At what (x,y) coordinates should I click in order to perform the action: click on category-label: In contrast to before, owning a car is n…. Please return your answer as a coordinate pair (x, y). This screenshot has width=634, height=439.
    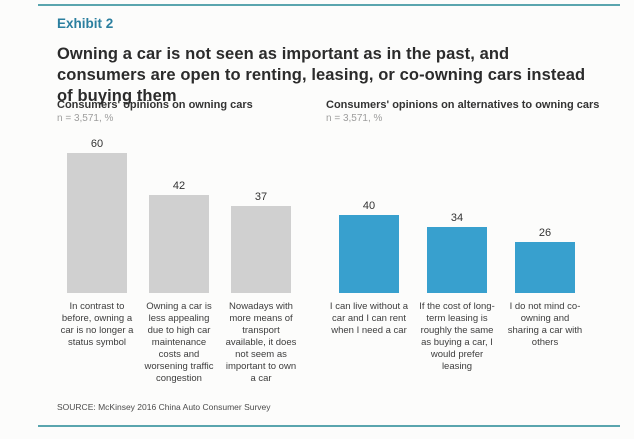
    Looking at the image, I should click on (97, 324).